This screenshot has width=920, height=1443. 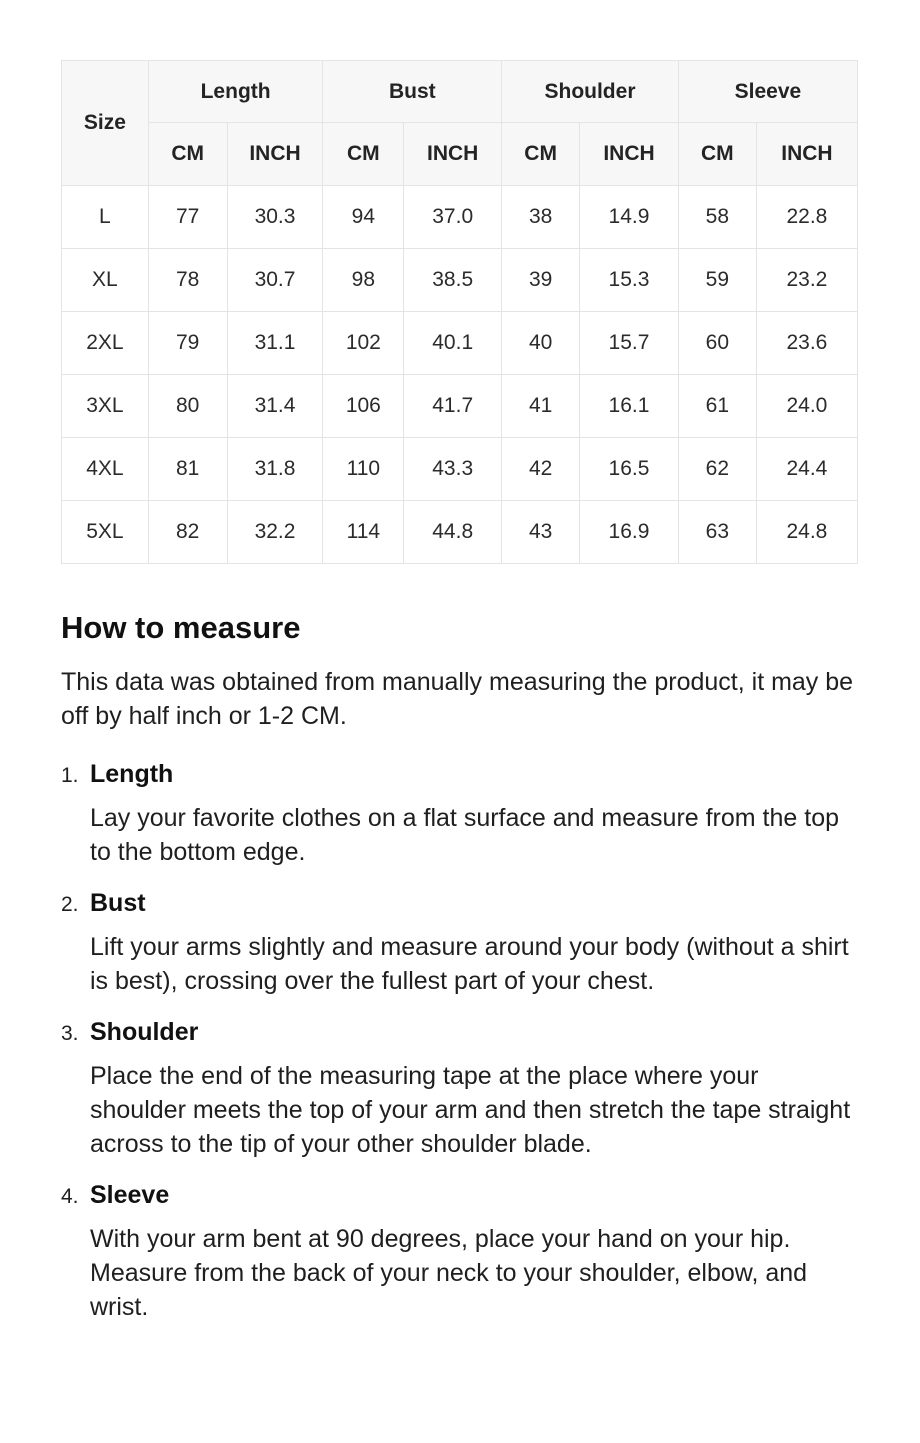 What do you see at coordinates (275, 217) in the screenshot?
I see `table-cell: 30.3` at bounding box center [275, 217].